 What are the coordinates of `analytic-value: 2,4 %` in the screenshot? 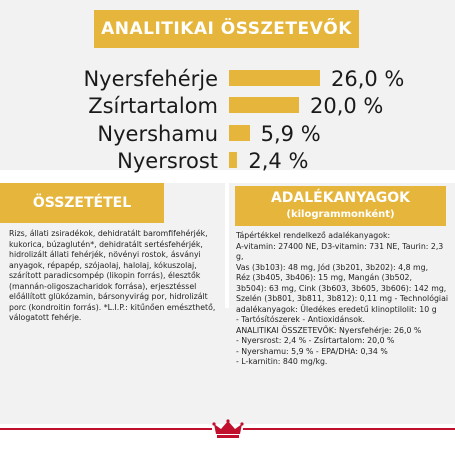 It's located at (278, 161).